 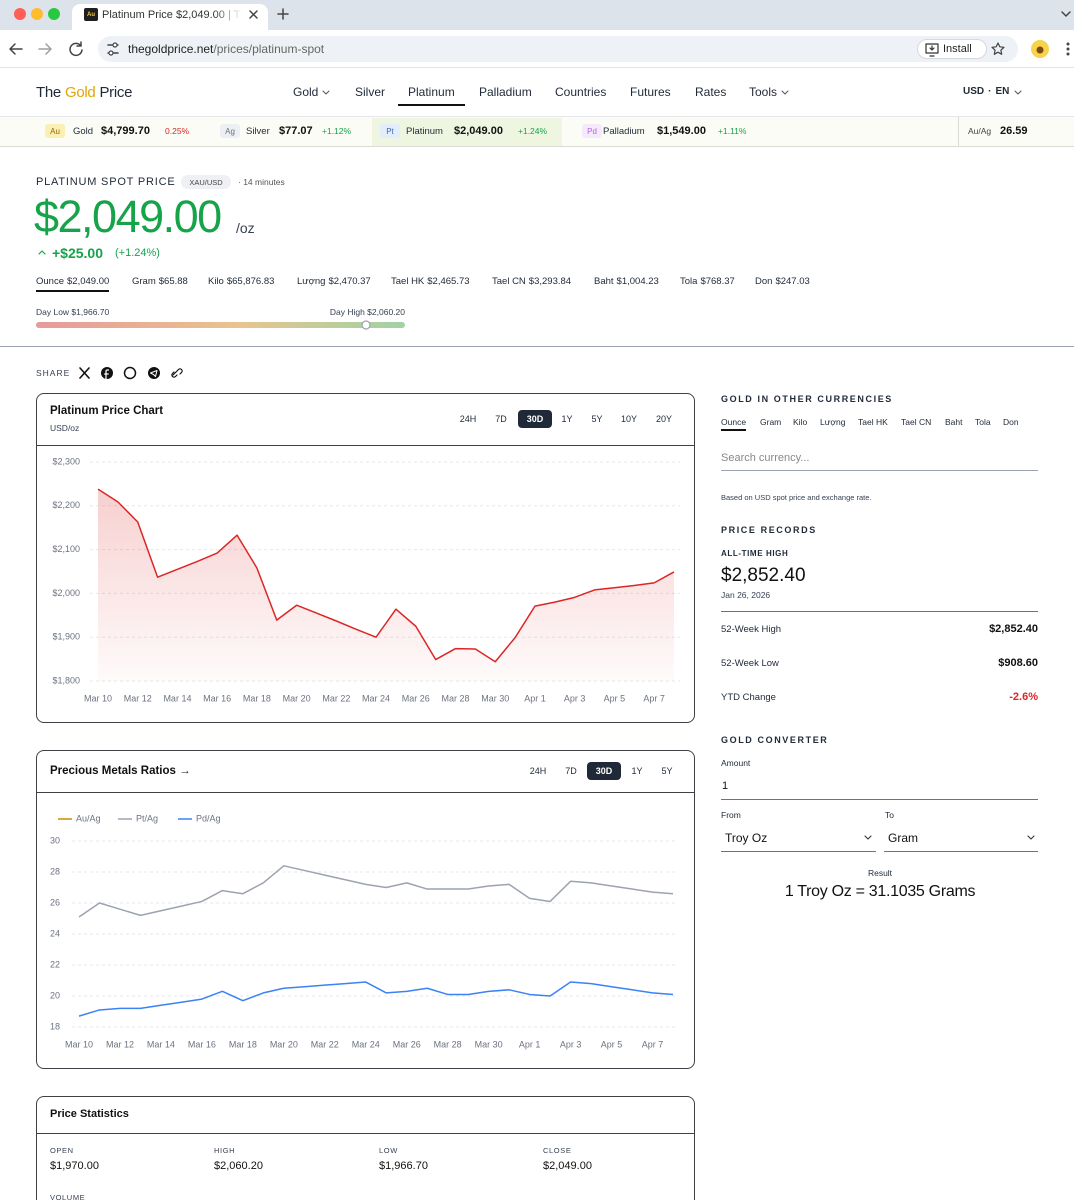 I want to click on unit-value: $1,004.23, so click(x=637, y=281).